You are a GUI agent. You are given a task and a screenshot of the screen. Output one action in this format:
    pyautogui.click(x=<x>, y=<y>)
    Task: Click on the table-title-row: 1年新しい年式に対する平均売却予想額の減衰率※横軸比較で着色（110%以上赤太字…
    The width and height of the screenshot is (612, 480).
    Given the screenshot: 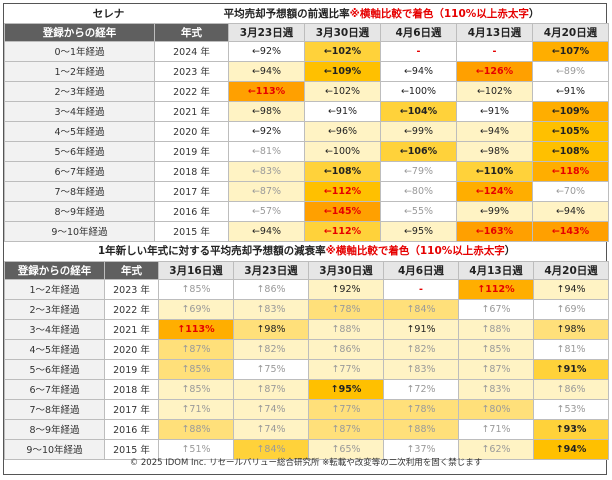 What is the action you would take?
    pyautogui.click(x=307, y=250)
    